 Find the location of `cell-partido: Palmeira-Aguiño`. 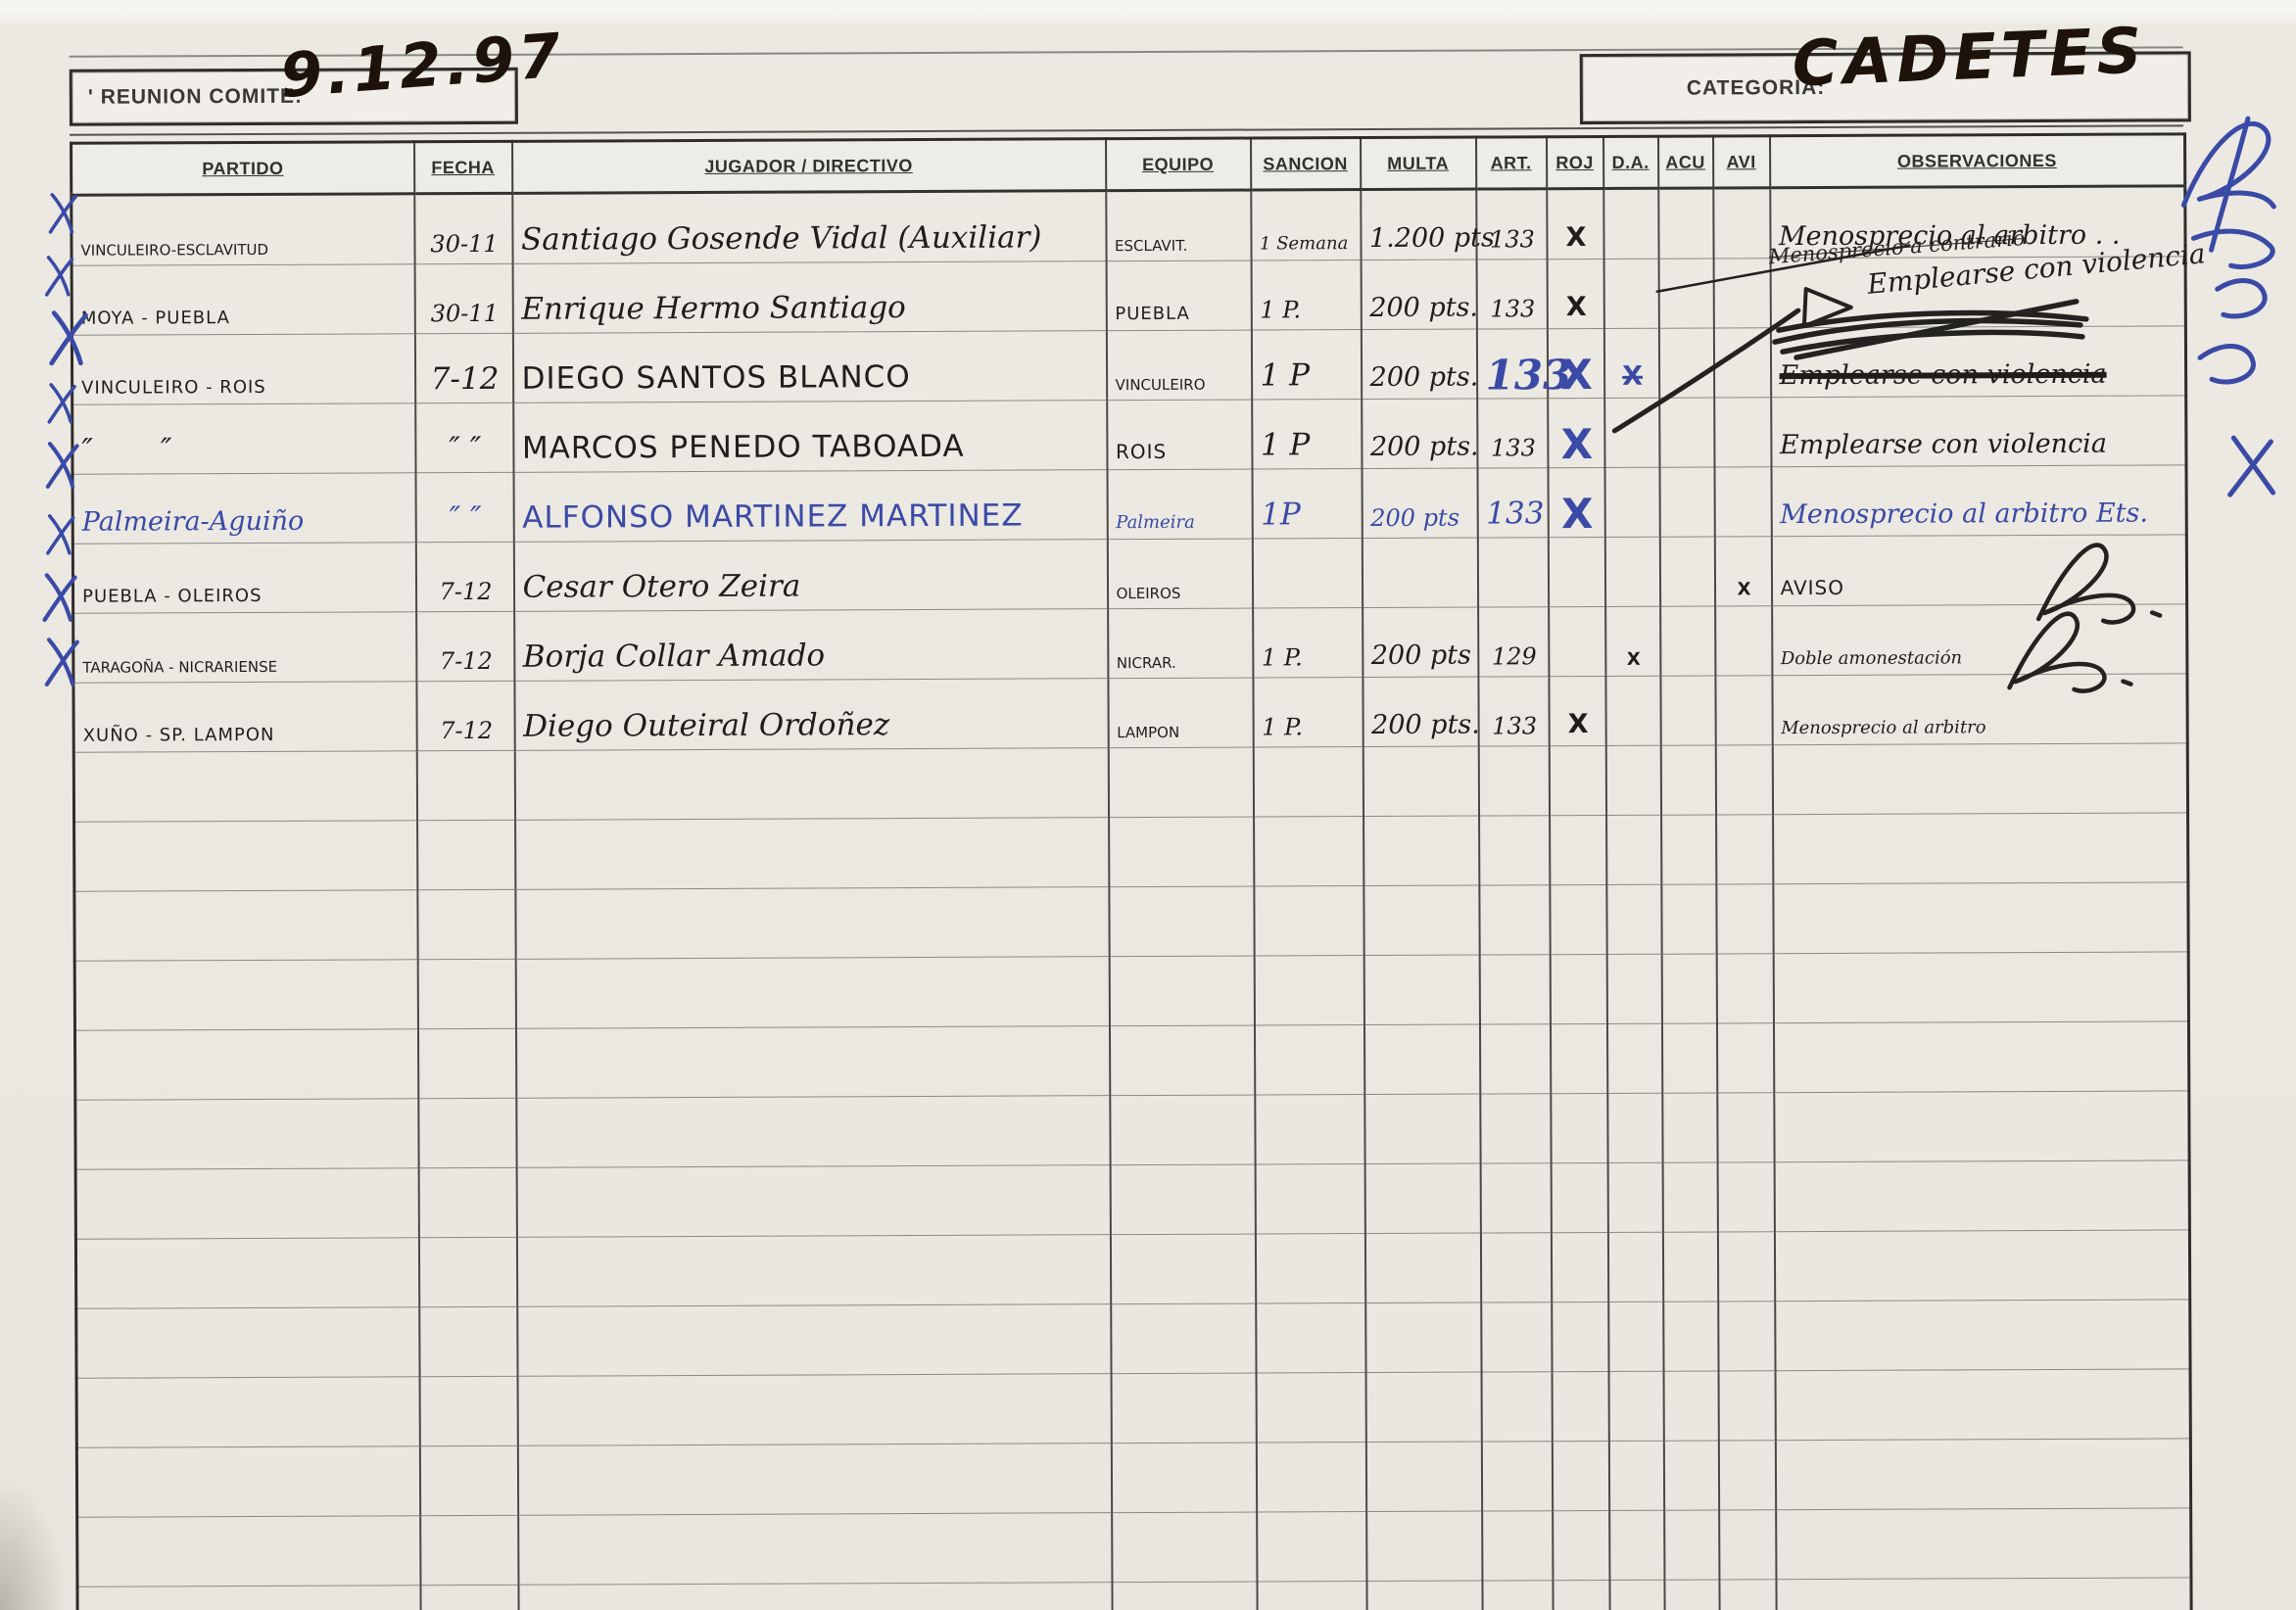

cell-partido: Palmeira-Aguiño is located at coordinates (244, 508).